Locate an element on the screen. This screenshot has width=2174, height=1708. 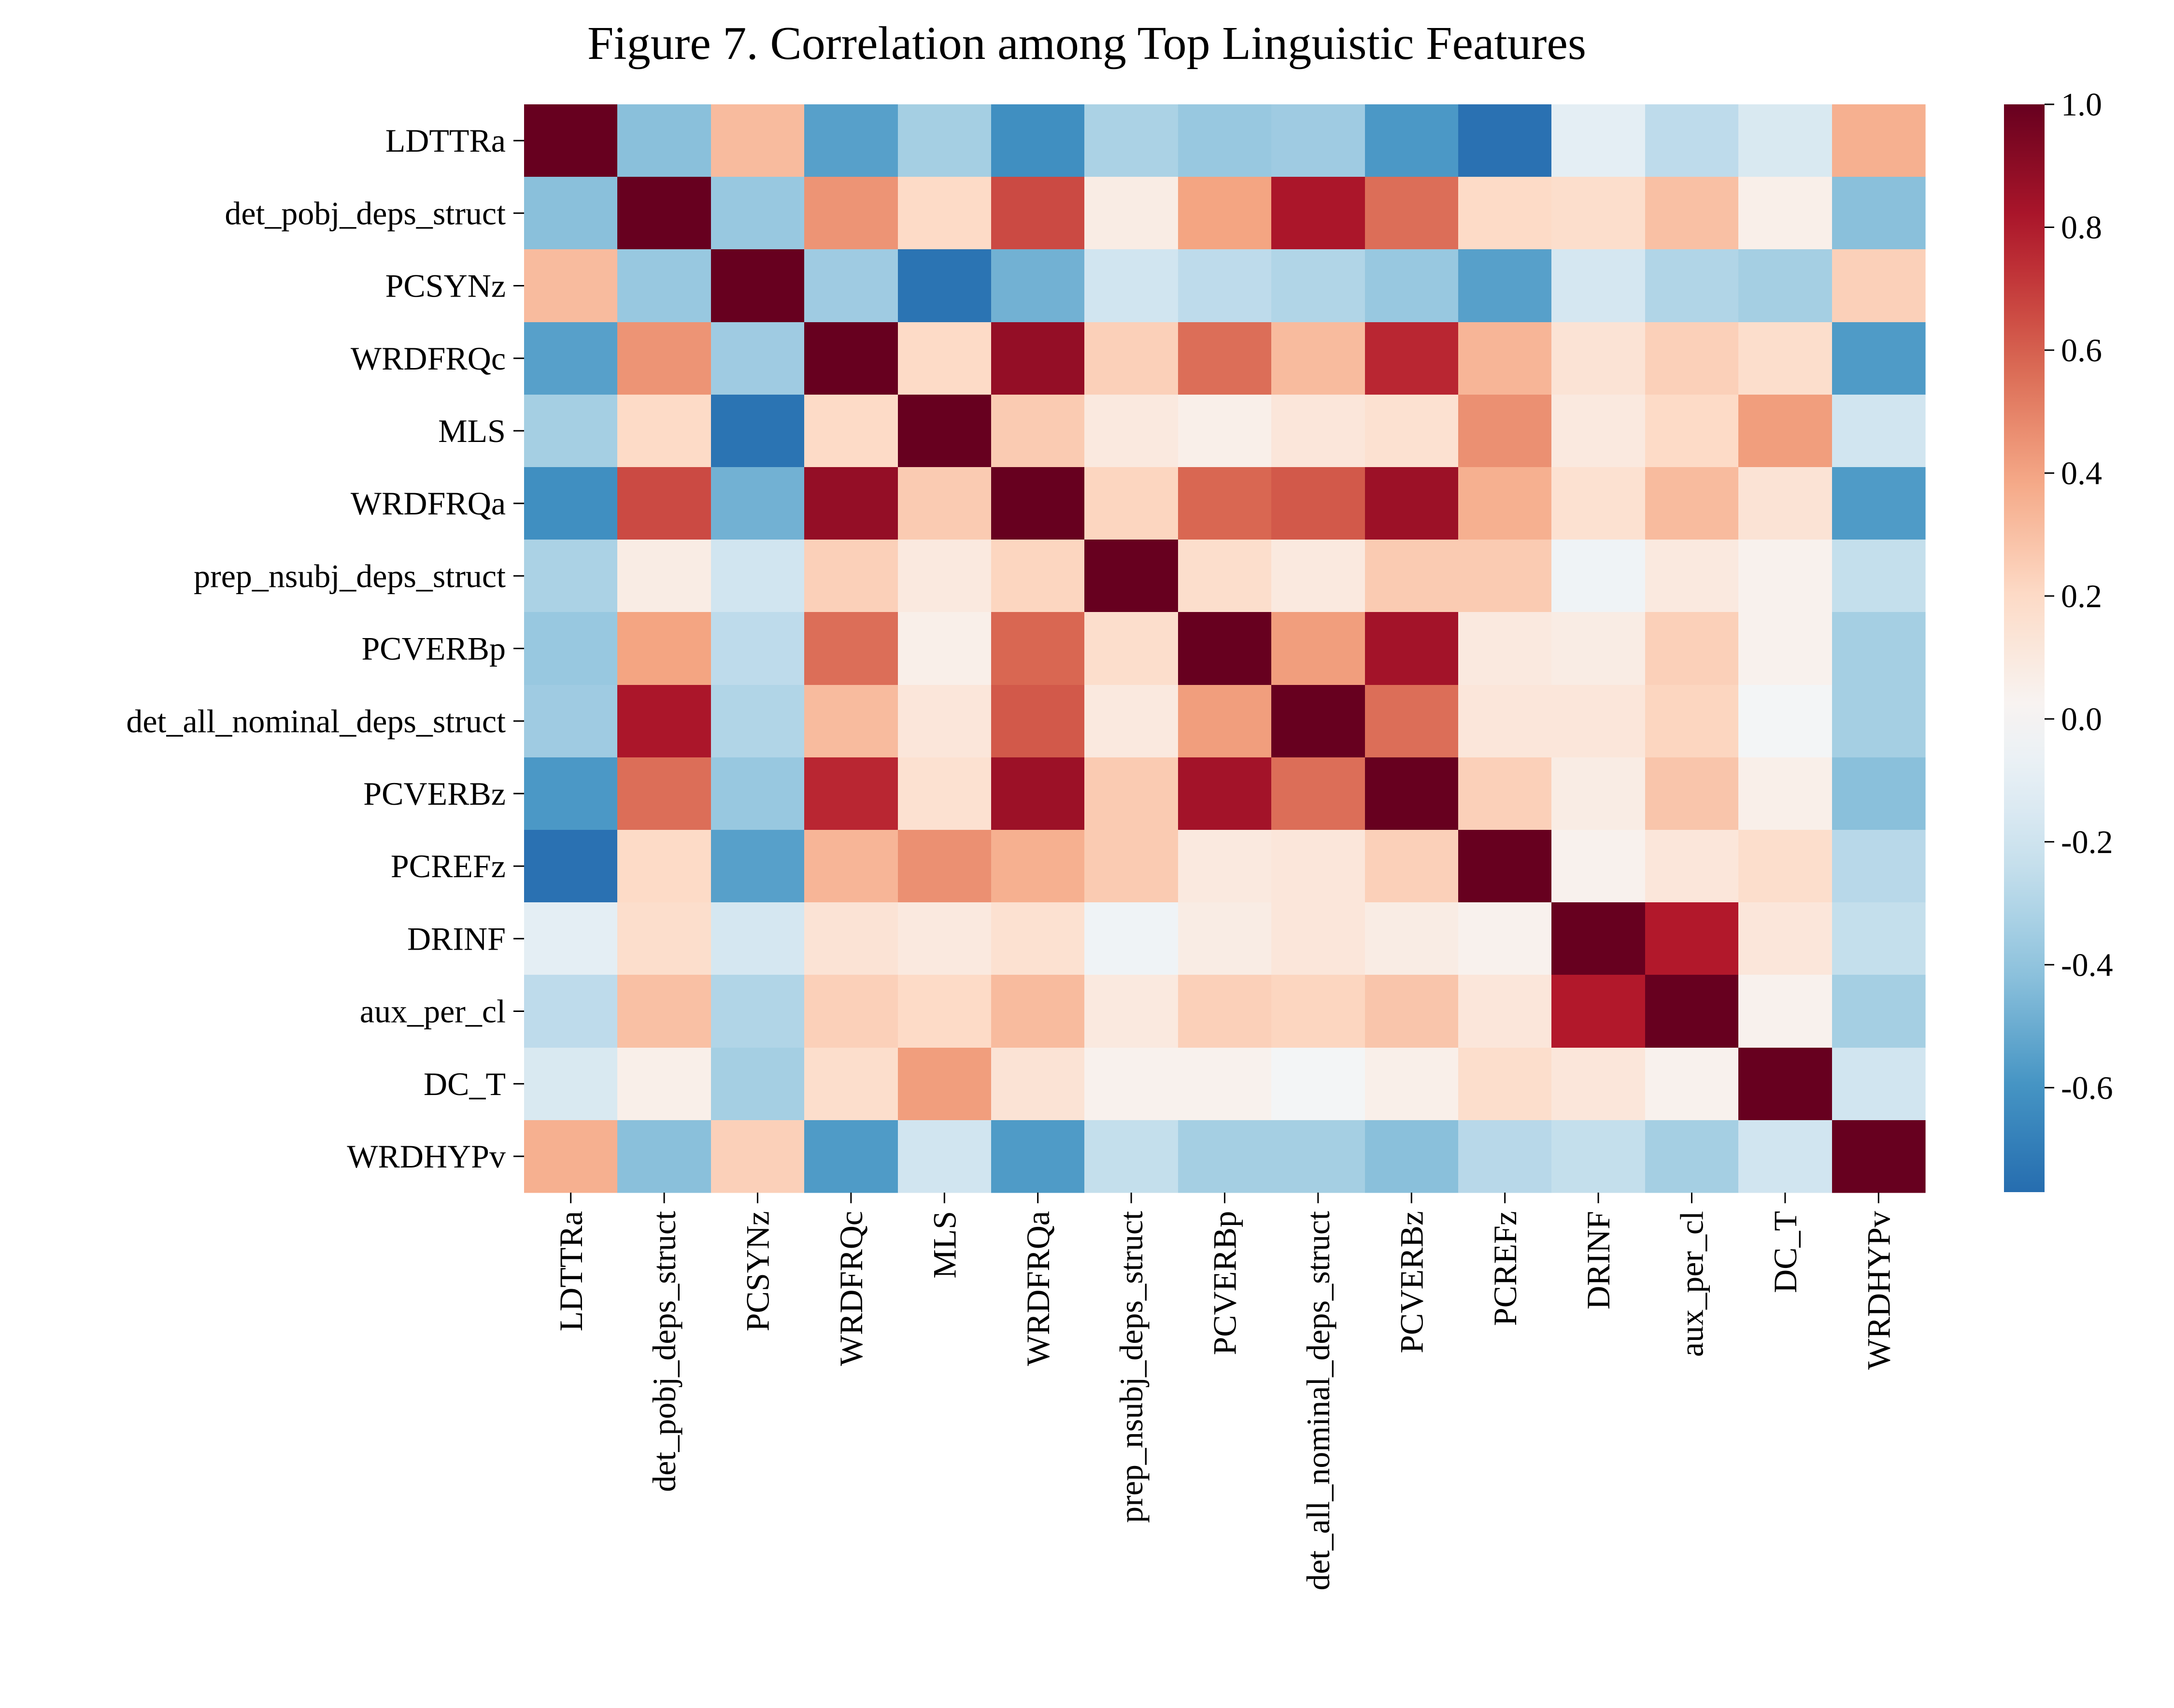
x-tick-label: WRDFRQa is located at coordinates (1038, 1288).